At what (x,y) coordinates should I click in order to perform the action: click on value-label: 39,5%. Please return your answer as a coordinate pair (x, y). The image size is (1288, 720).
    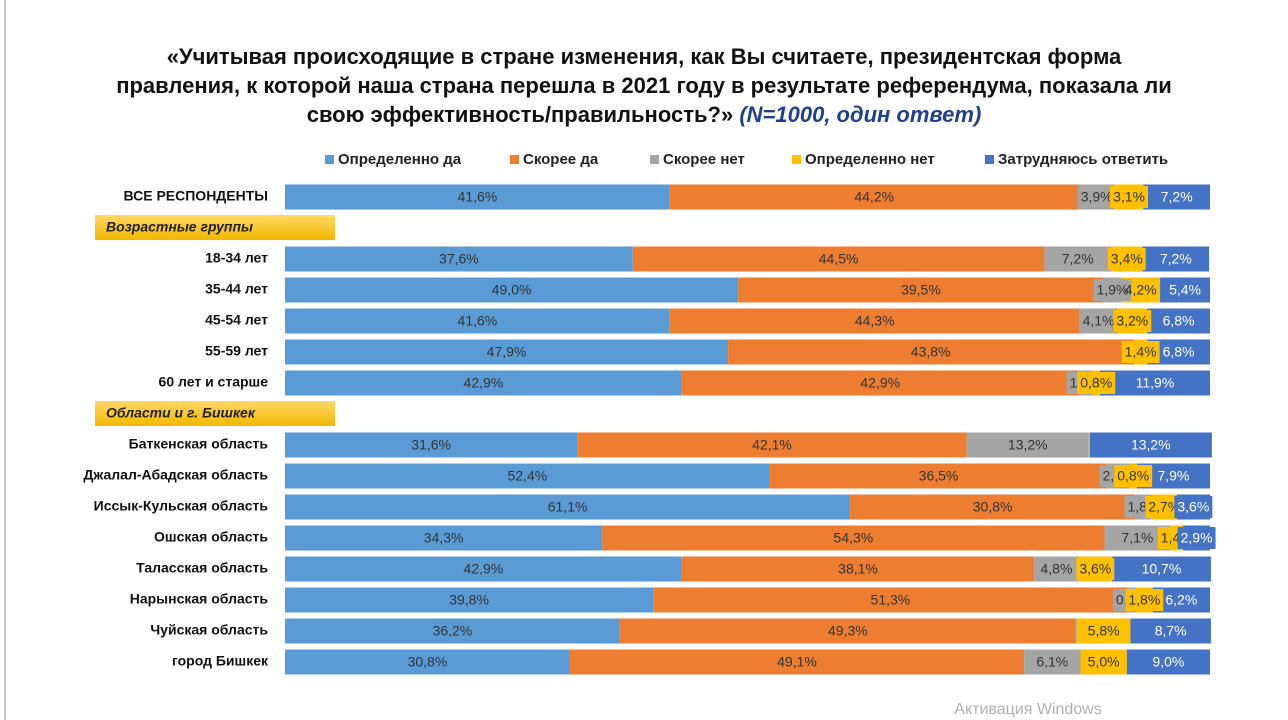
    Looking at the image, I should click on (921, 290).